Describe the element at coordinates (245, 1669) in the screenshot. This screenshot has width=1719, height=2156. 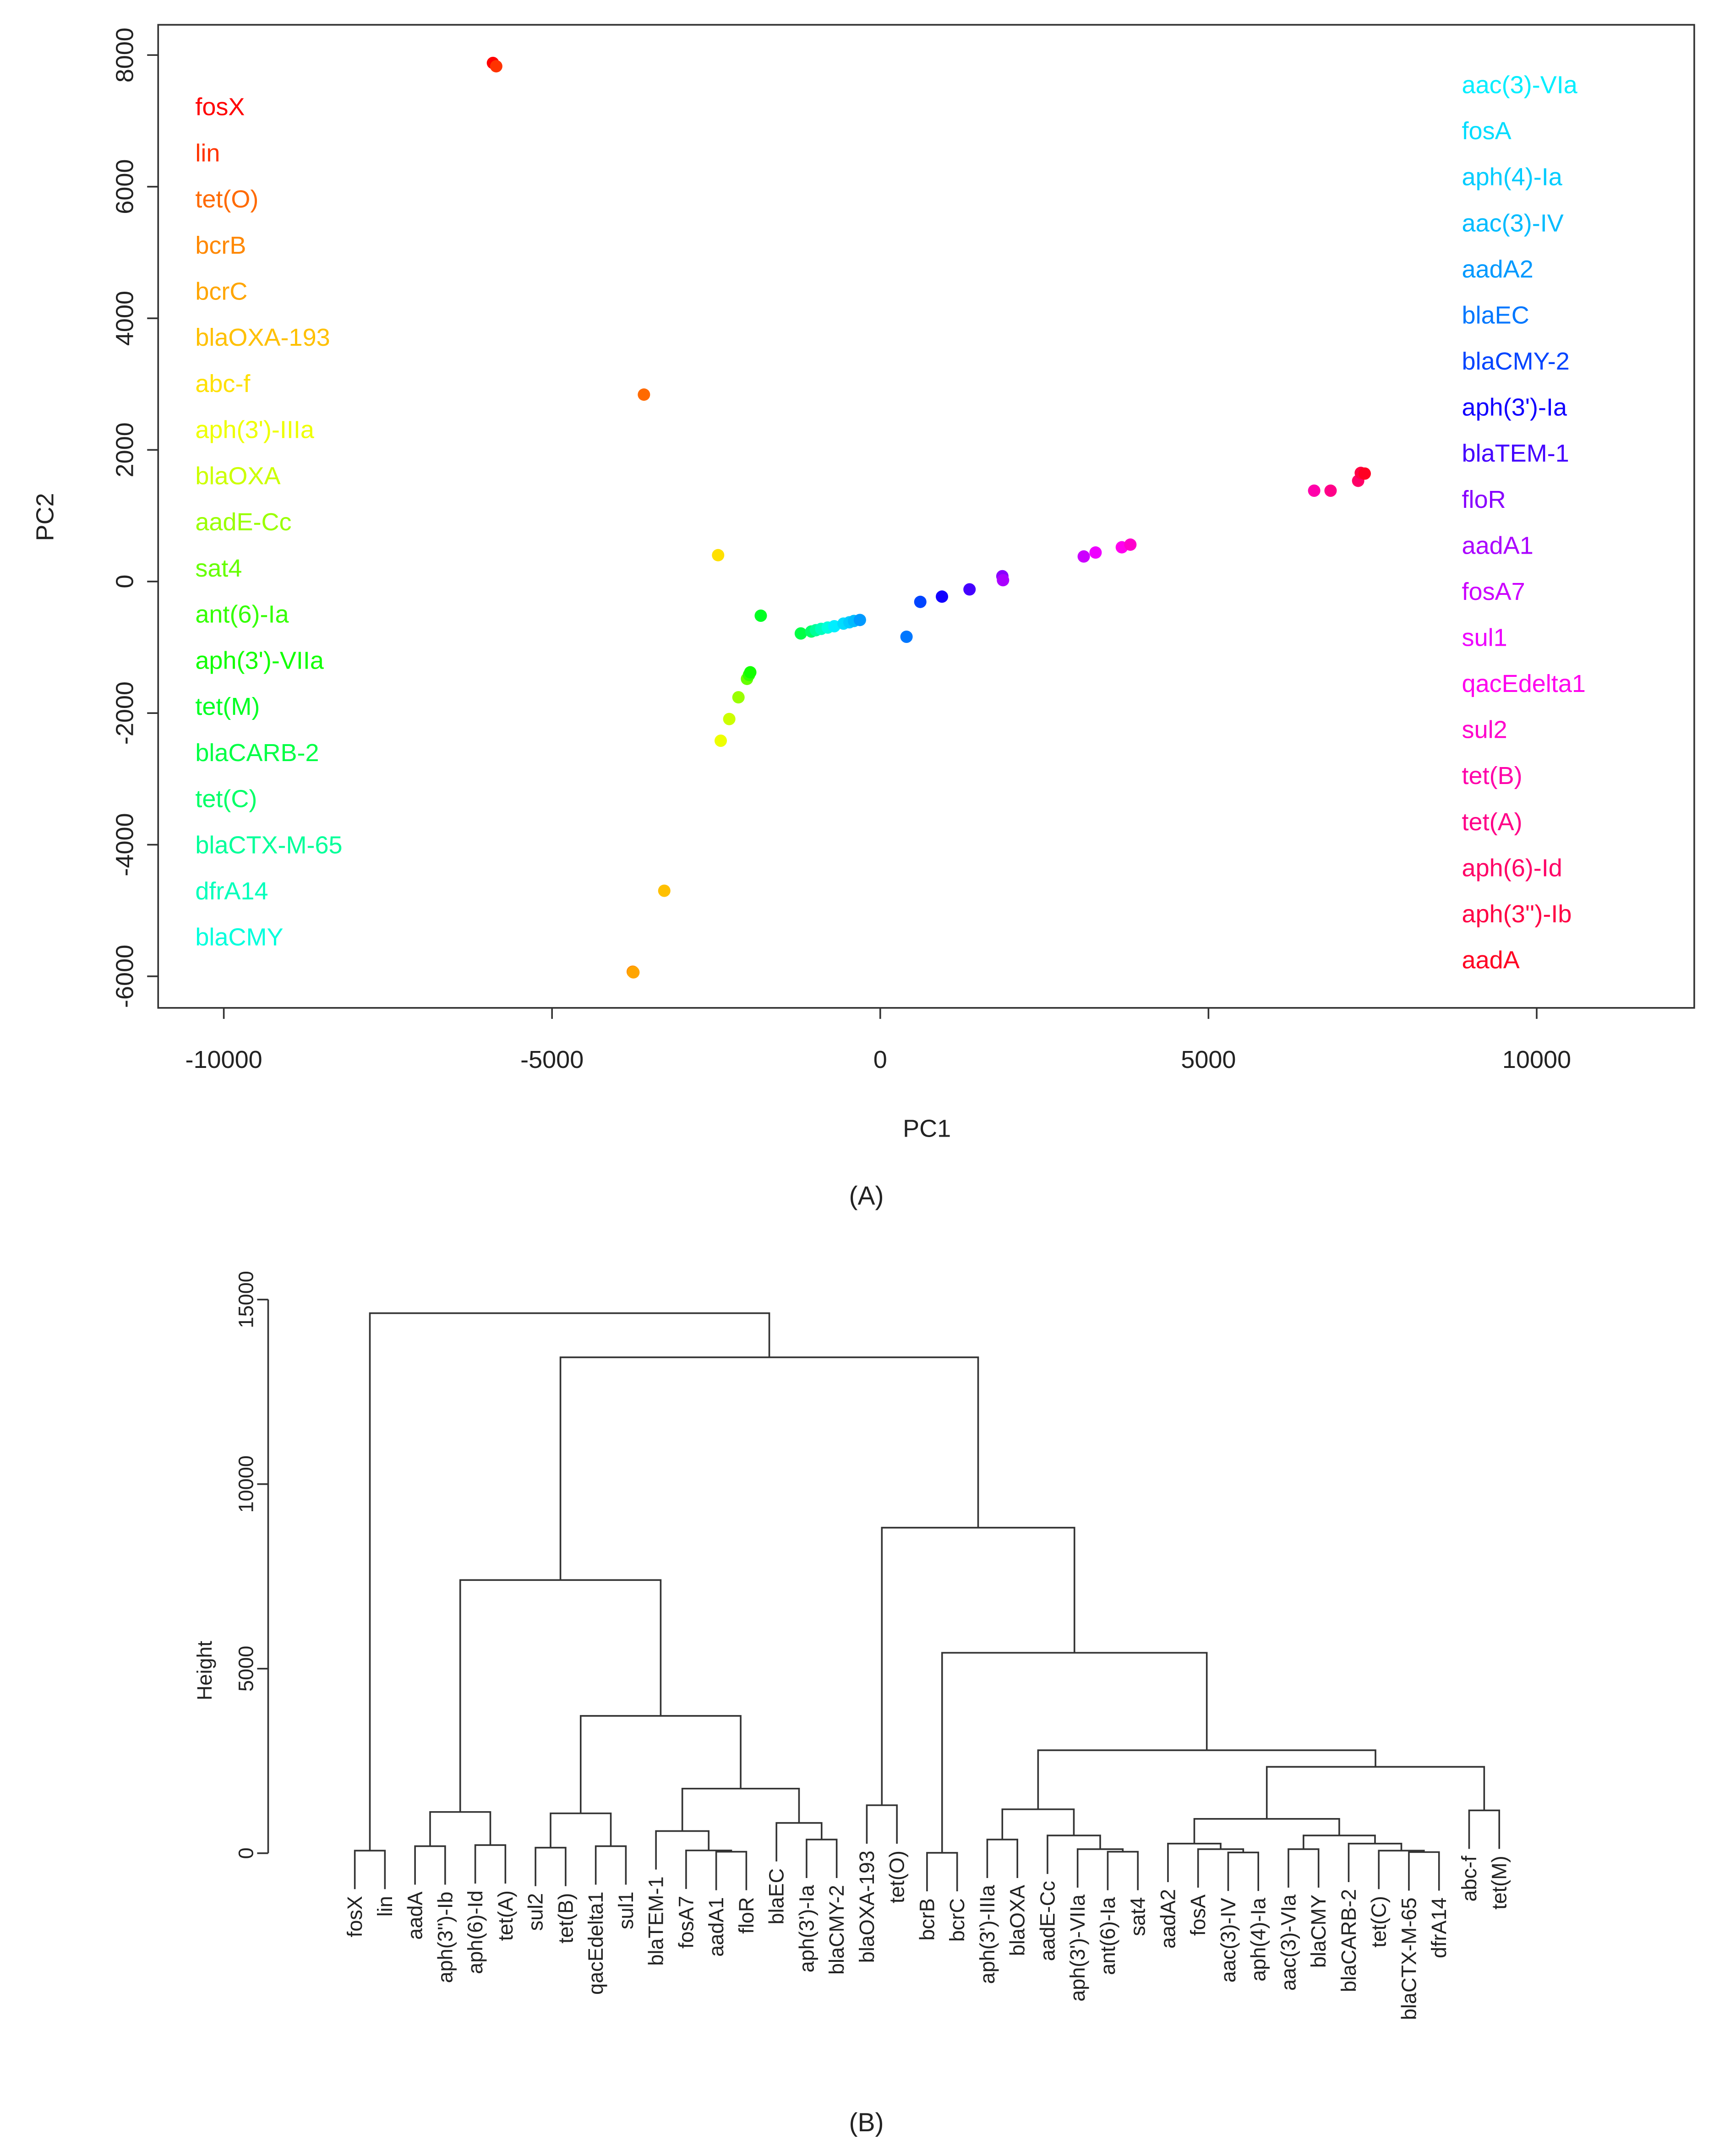
I see `y-tick-label: 5000` at that location.